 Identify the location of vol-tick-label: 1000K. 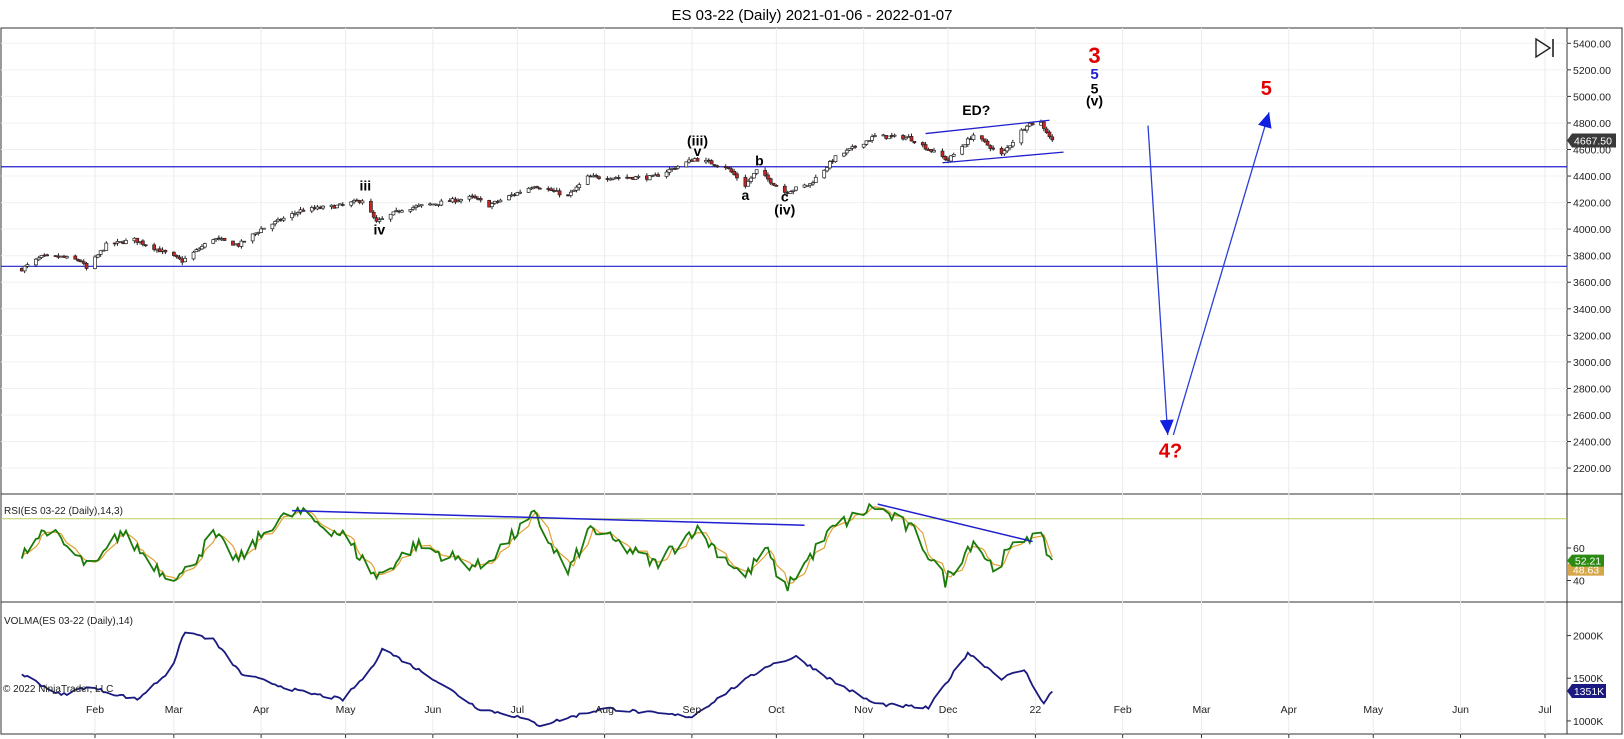
(1588, 722).